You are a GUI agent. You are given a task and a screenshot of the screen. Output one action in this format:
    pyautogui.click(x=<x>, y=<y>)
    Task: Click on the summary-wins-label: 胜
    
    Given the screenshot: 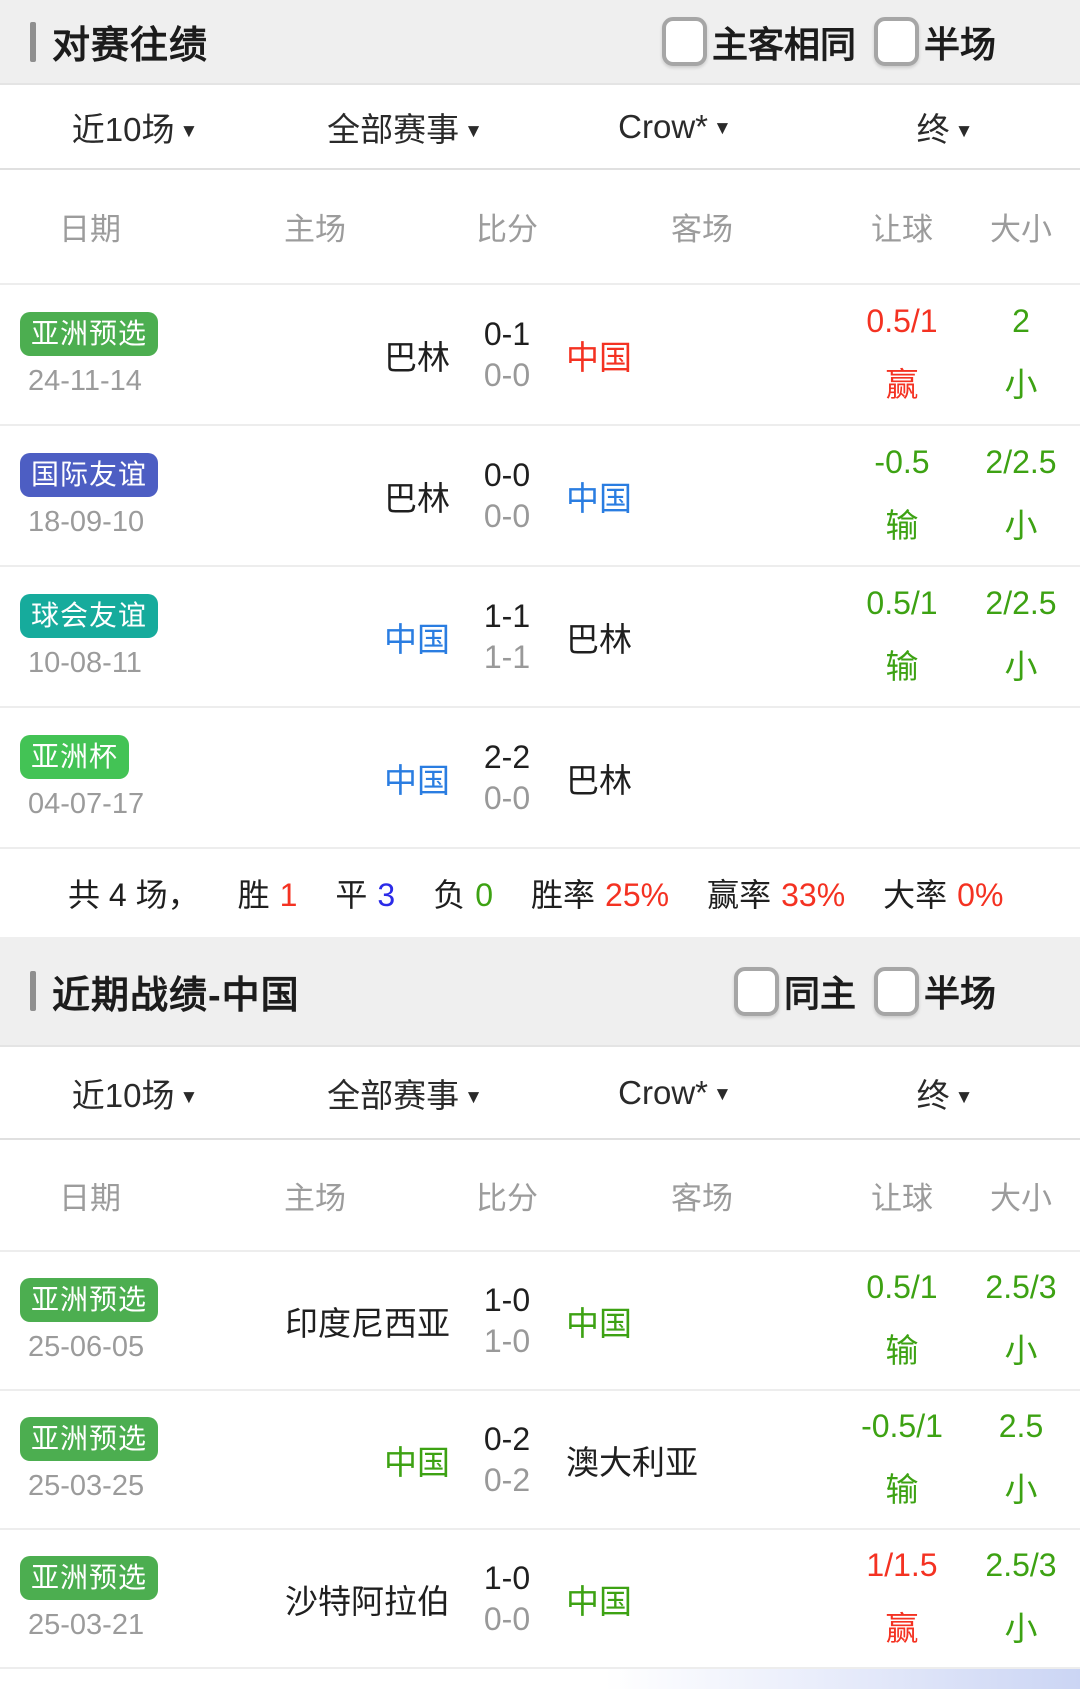 What is the action you would take?
    pyautogui.click(x=253, y=895)
    